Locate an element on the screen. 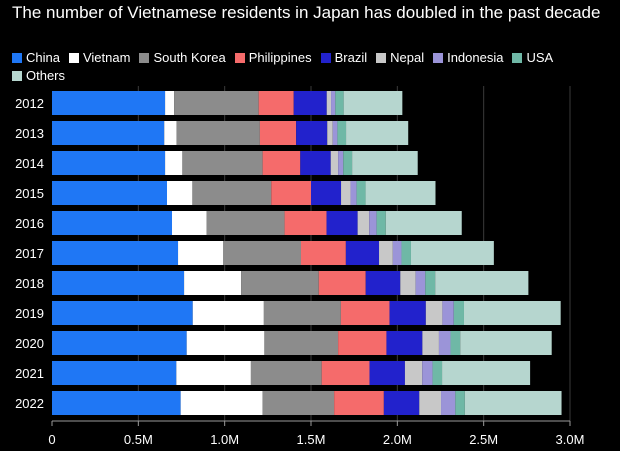  y-tick-label: 2020 is located at coordinates (29, 343).